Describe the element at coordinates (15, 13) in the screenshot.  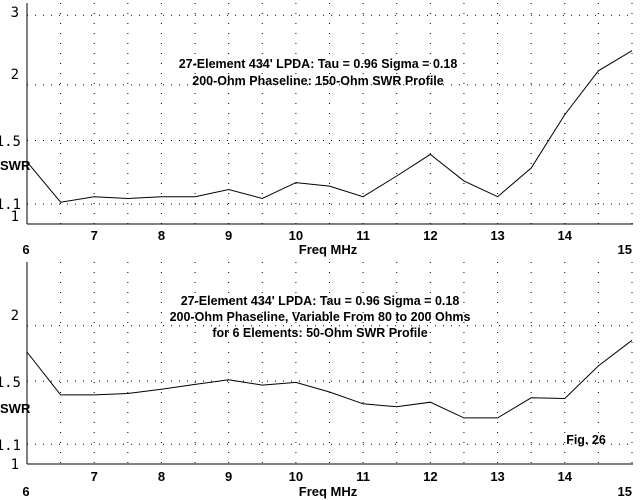
I see `y-tick-label: 3` at that location.